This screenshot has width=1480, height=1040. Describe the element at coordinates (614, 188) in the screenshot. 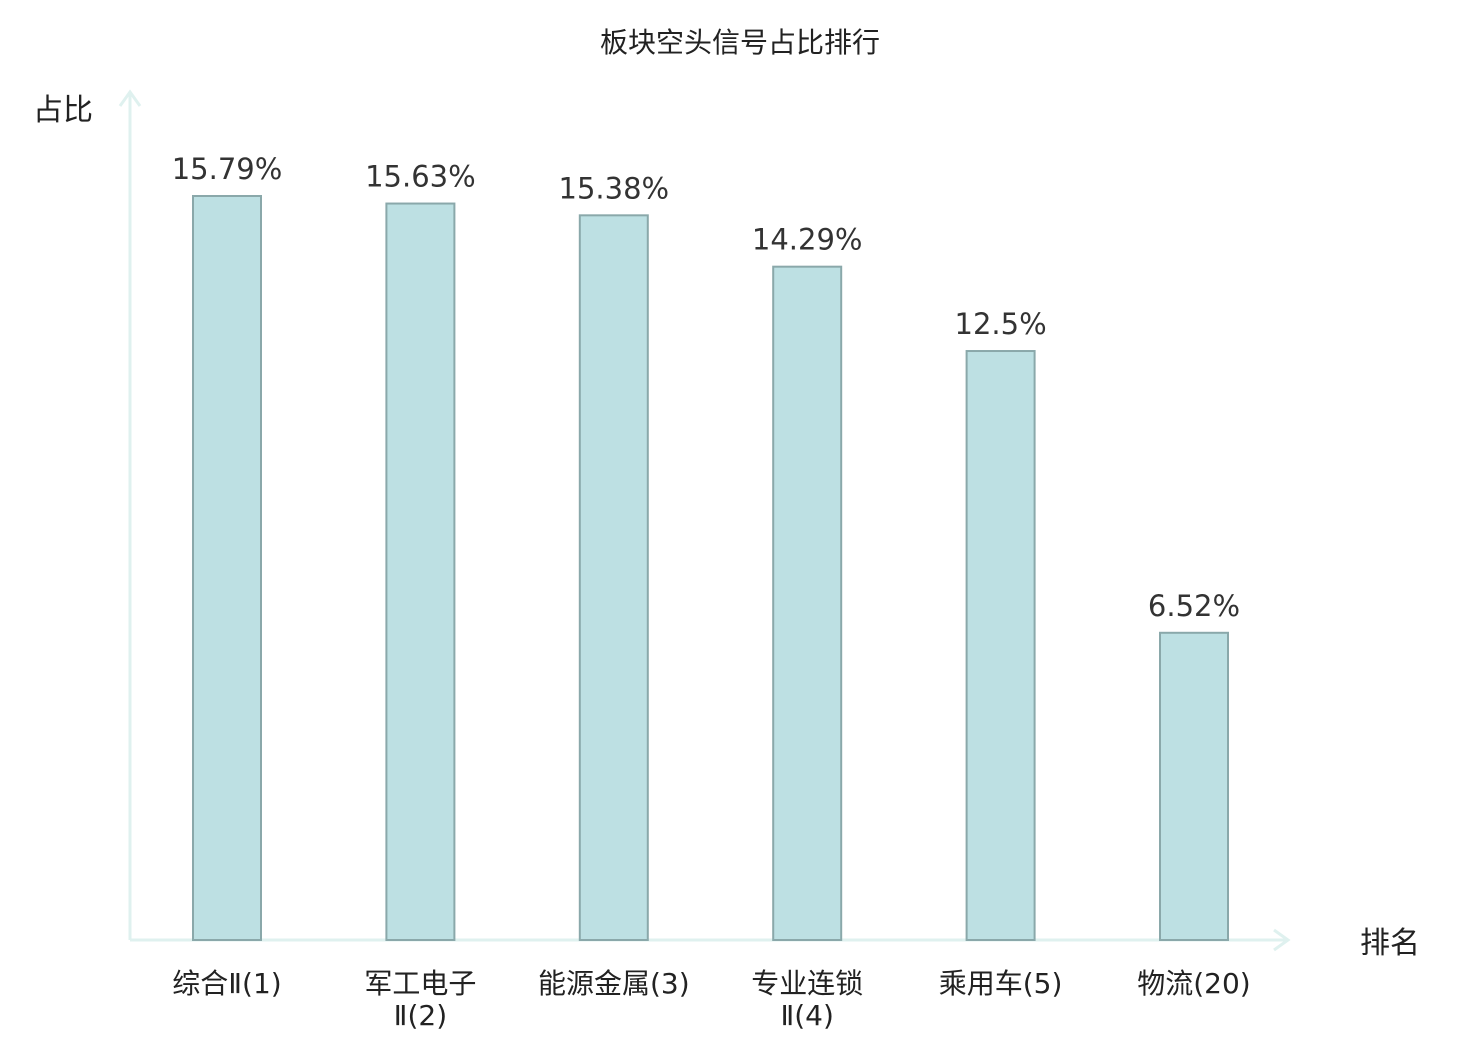

I see `bar-value-label: 15.38%` at that location.